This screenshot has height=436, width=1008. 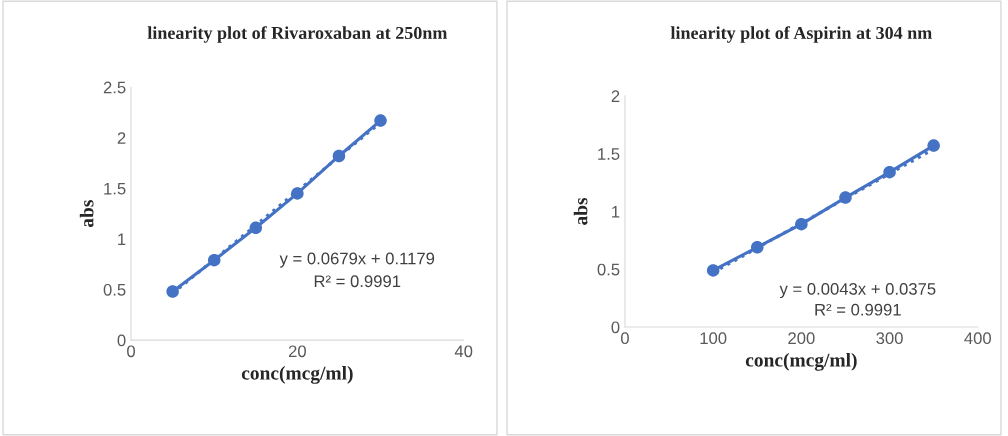 I want to click on x-tick-label: 20, so click(x=297, y=351).